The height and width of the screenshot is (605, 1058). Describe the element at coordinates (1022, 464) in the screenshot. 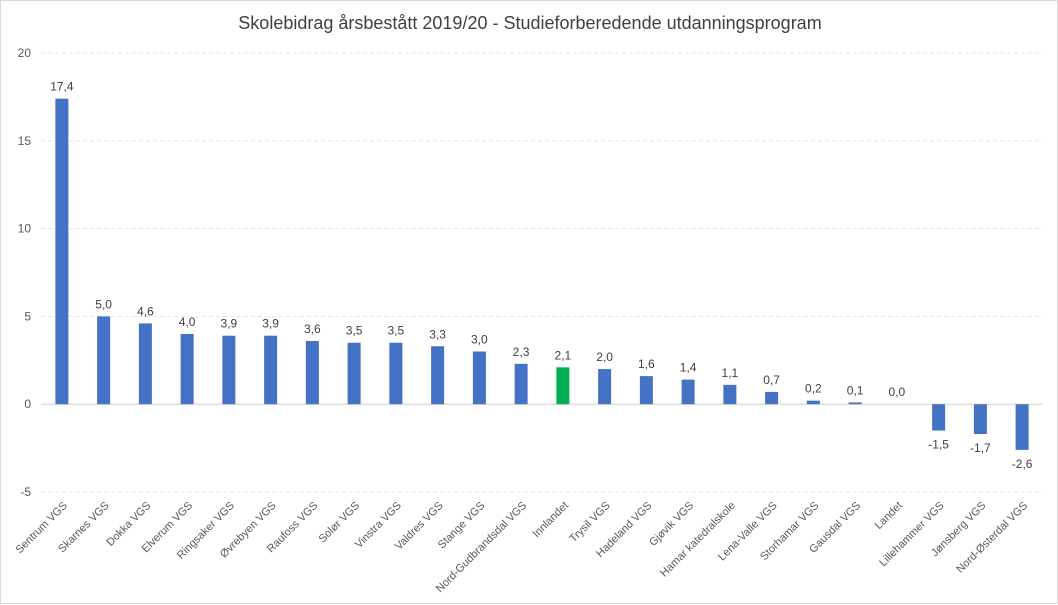

I see `data-label: -2,6` at that location.